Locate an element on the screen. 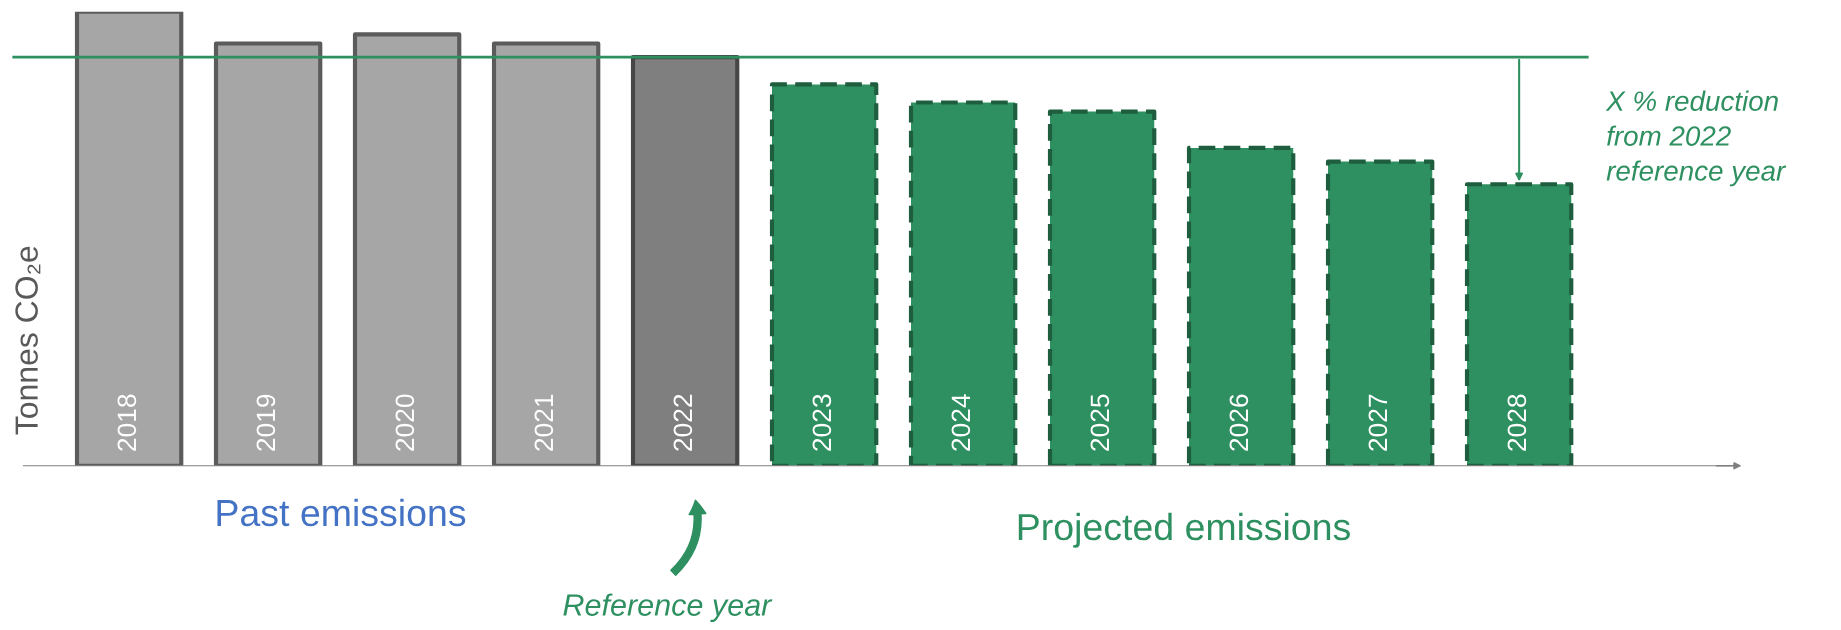  text: Projected emissions is located at coordinates (1184, 530).